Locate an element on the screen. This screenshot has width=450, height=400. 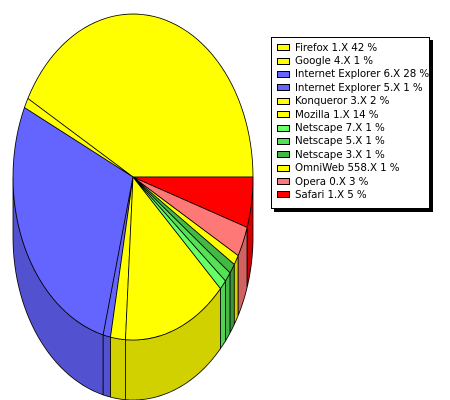
legend-item: Google 4.X 1 % is located at coordinates (353, 60).